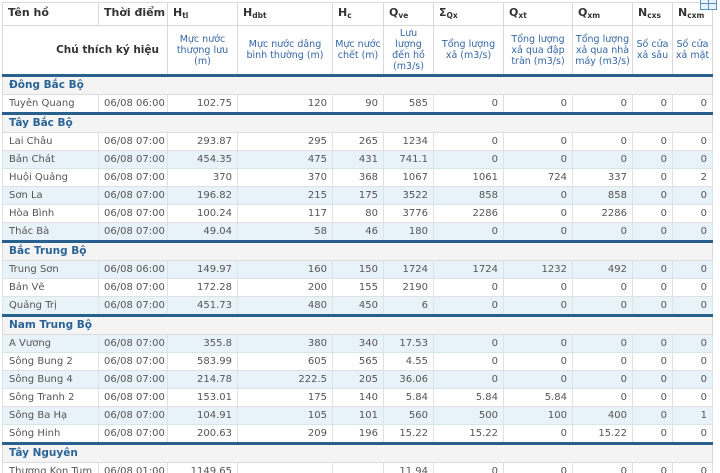 This screenshot has height=473, width=720. What do you see at coordinates (602, 195) in the screenshot?
I see `value-cell-qxm: 858` at bounding box center [602, 195].